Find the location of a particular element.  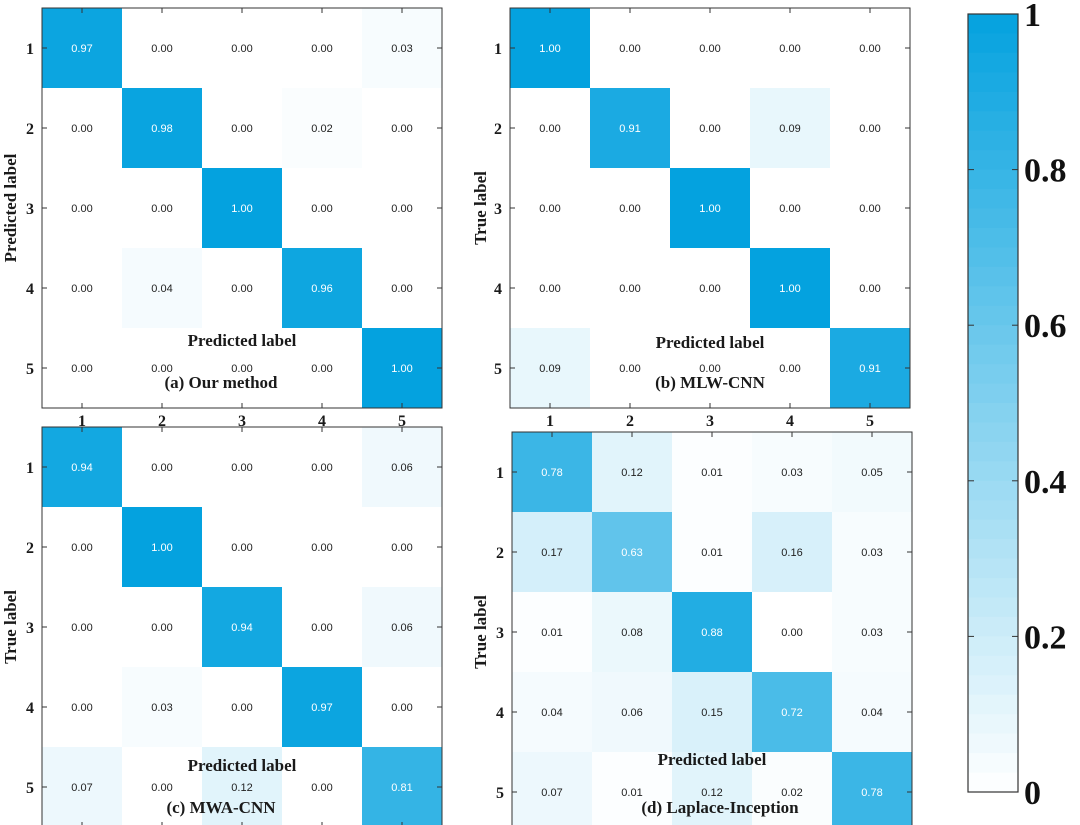

cell-value-label: 0.96 is located at coordinates (321, 289).